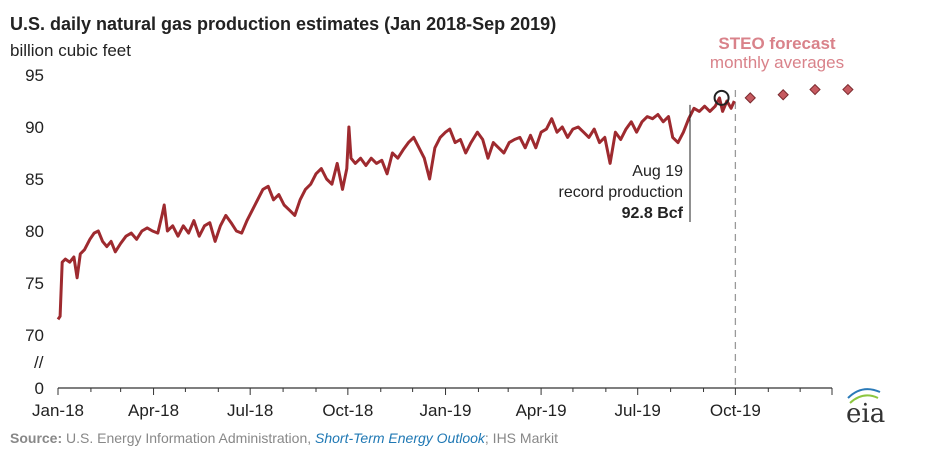 The width and height of the screenshot is (935, 453). Describe the element at coordinates (34, 75) in the screenshot. I see `y-tick-label: 95` at that location.